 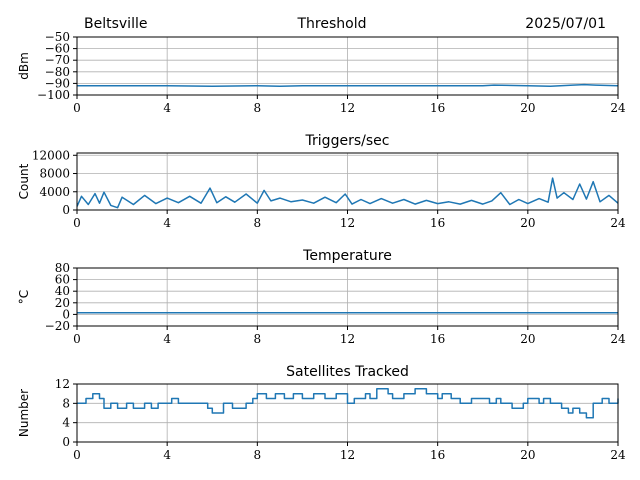 I want to click on y-tick-label: −100, so click(x=53, y=95).